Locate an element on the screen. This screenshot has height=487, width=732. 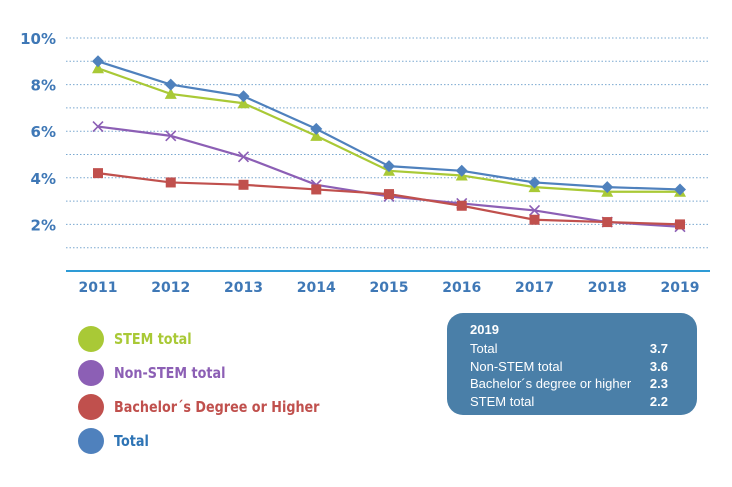
tooltip-row: Bachelor´s degree or higher 2.3 is located at coordinates (569, 384).